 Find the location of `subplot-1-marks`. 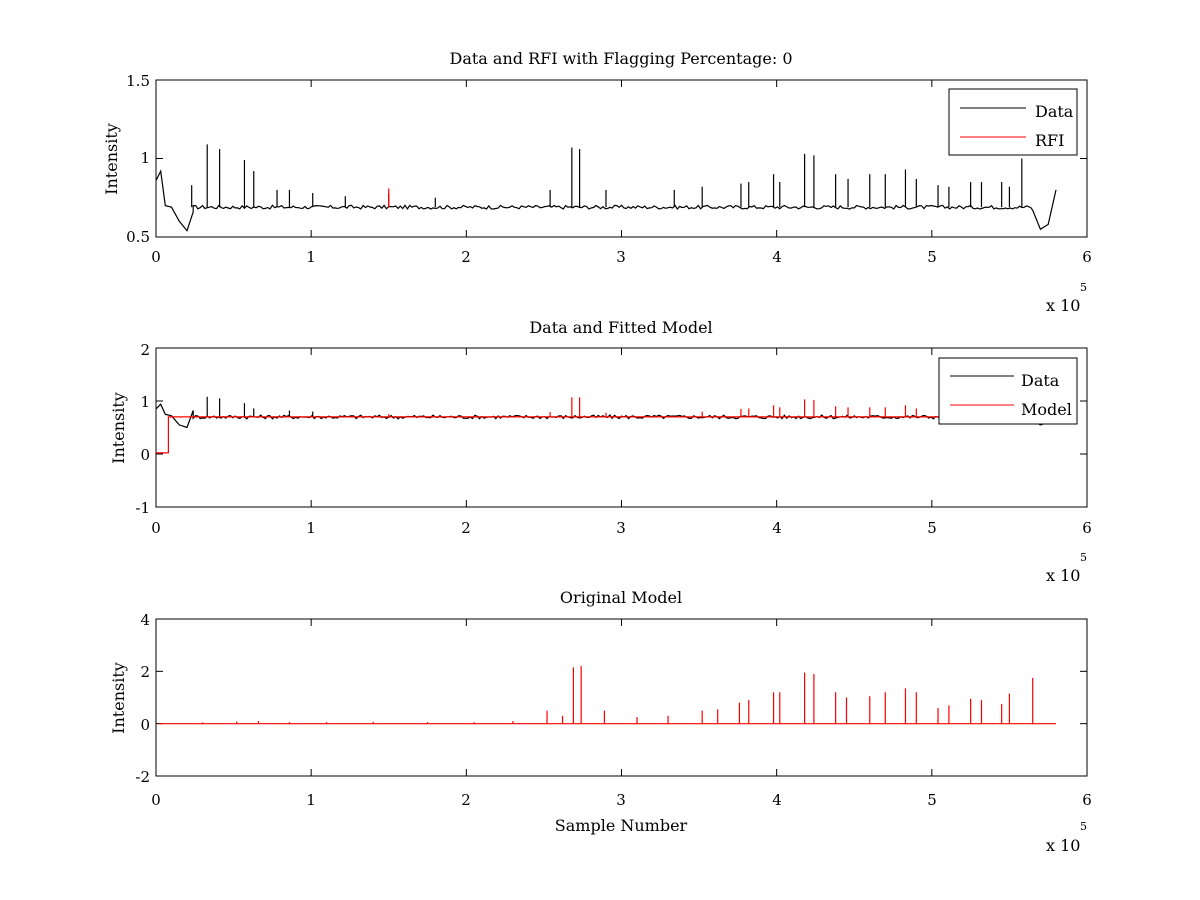

subplot-1-marks is located at coordinates (621, 158).